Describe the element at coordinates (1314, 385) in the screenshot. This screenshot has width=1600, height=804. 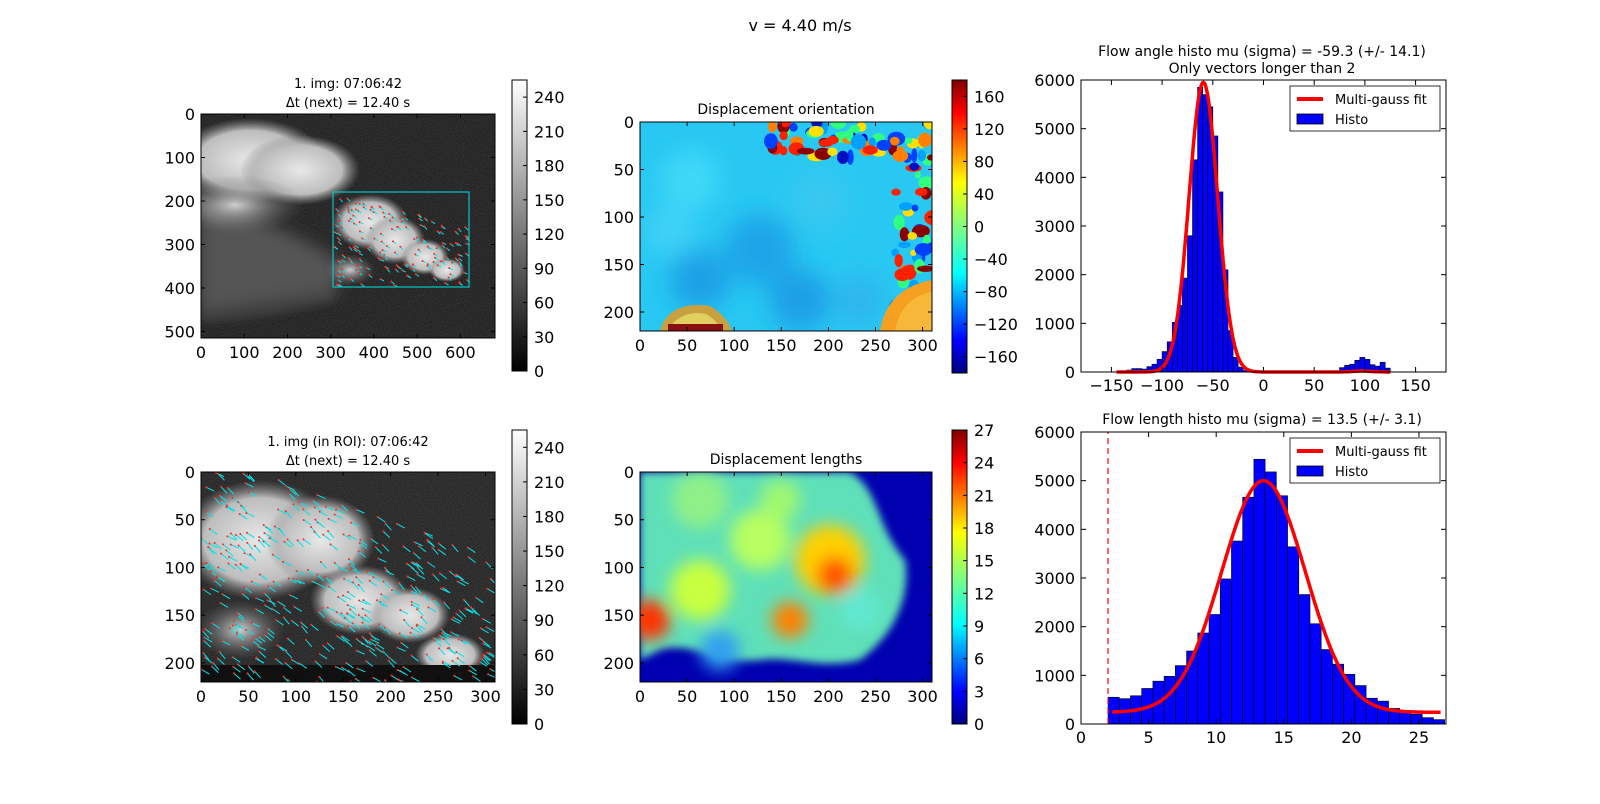
I see `angle-histogram-xtick-label: 50` at that location.